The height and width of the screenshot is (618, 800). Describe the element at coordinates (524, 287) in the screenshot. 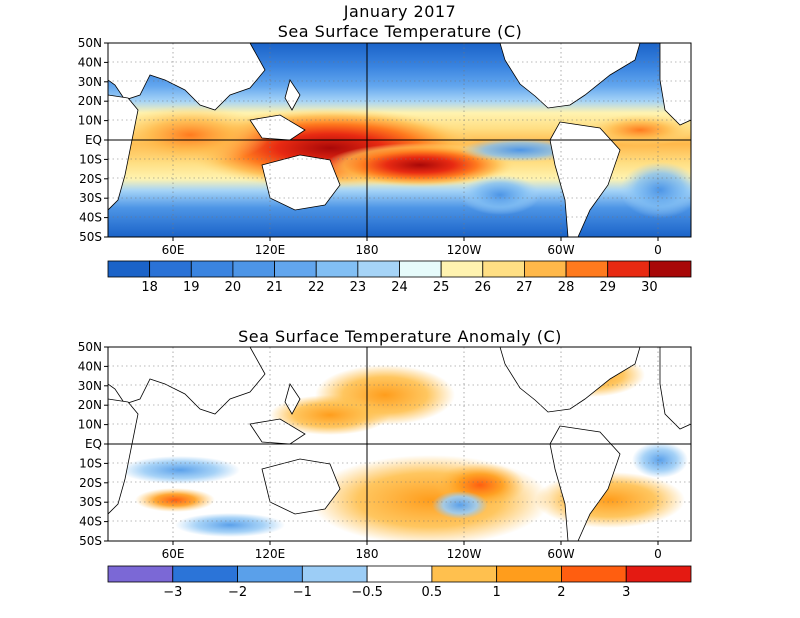

I see `colorbar-label: 27` at that location.